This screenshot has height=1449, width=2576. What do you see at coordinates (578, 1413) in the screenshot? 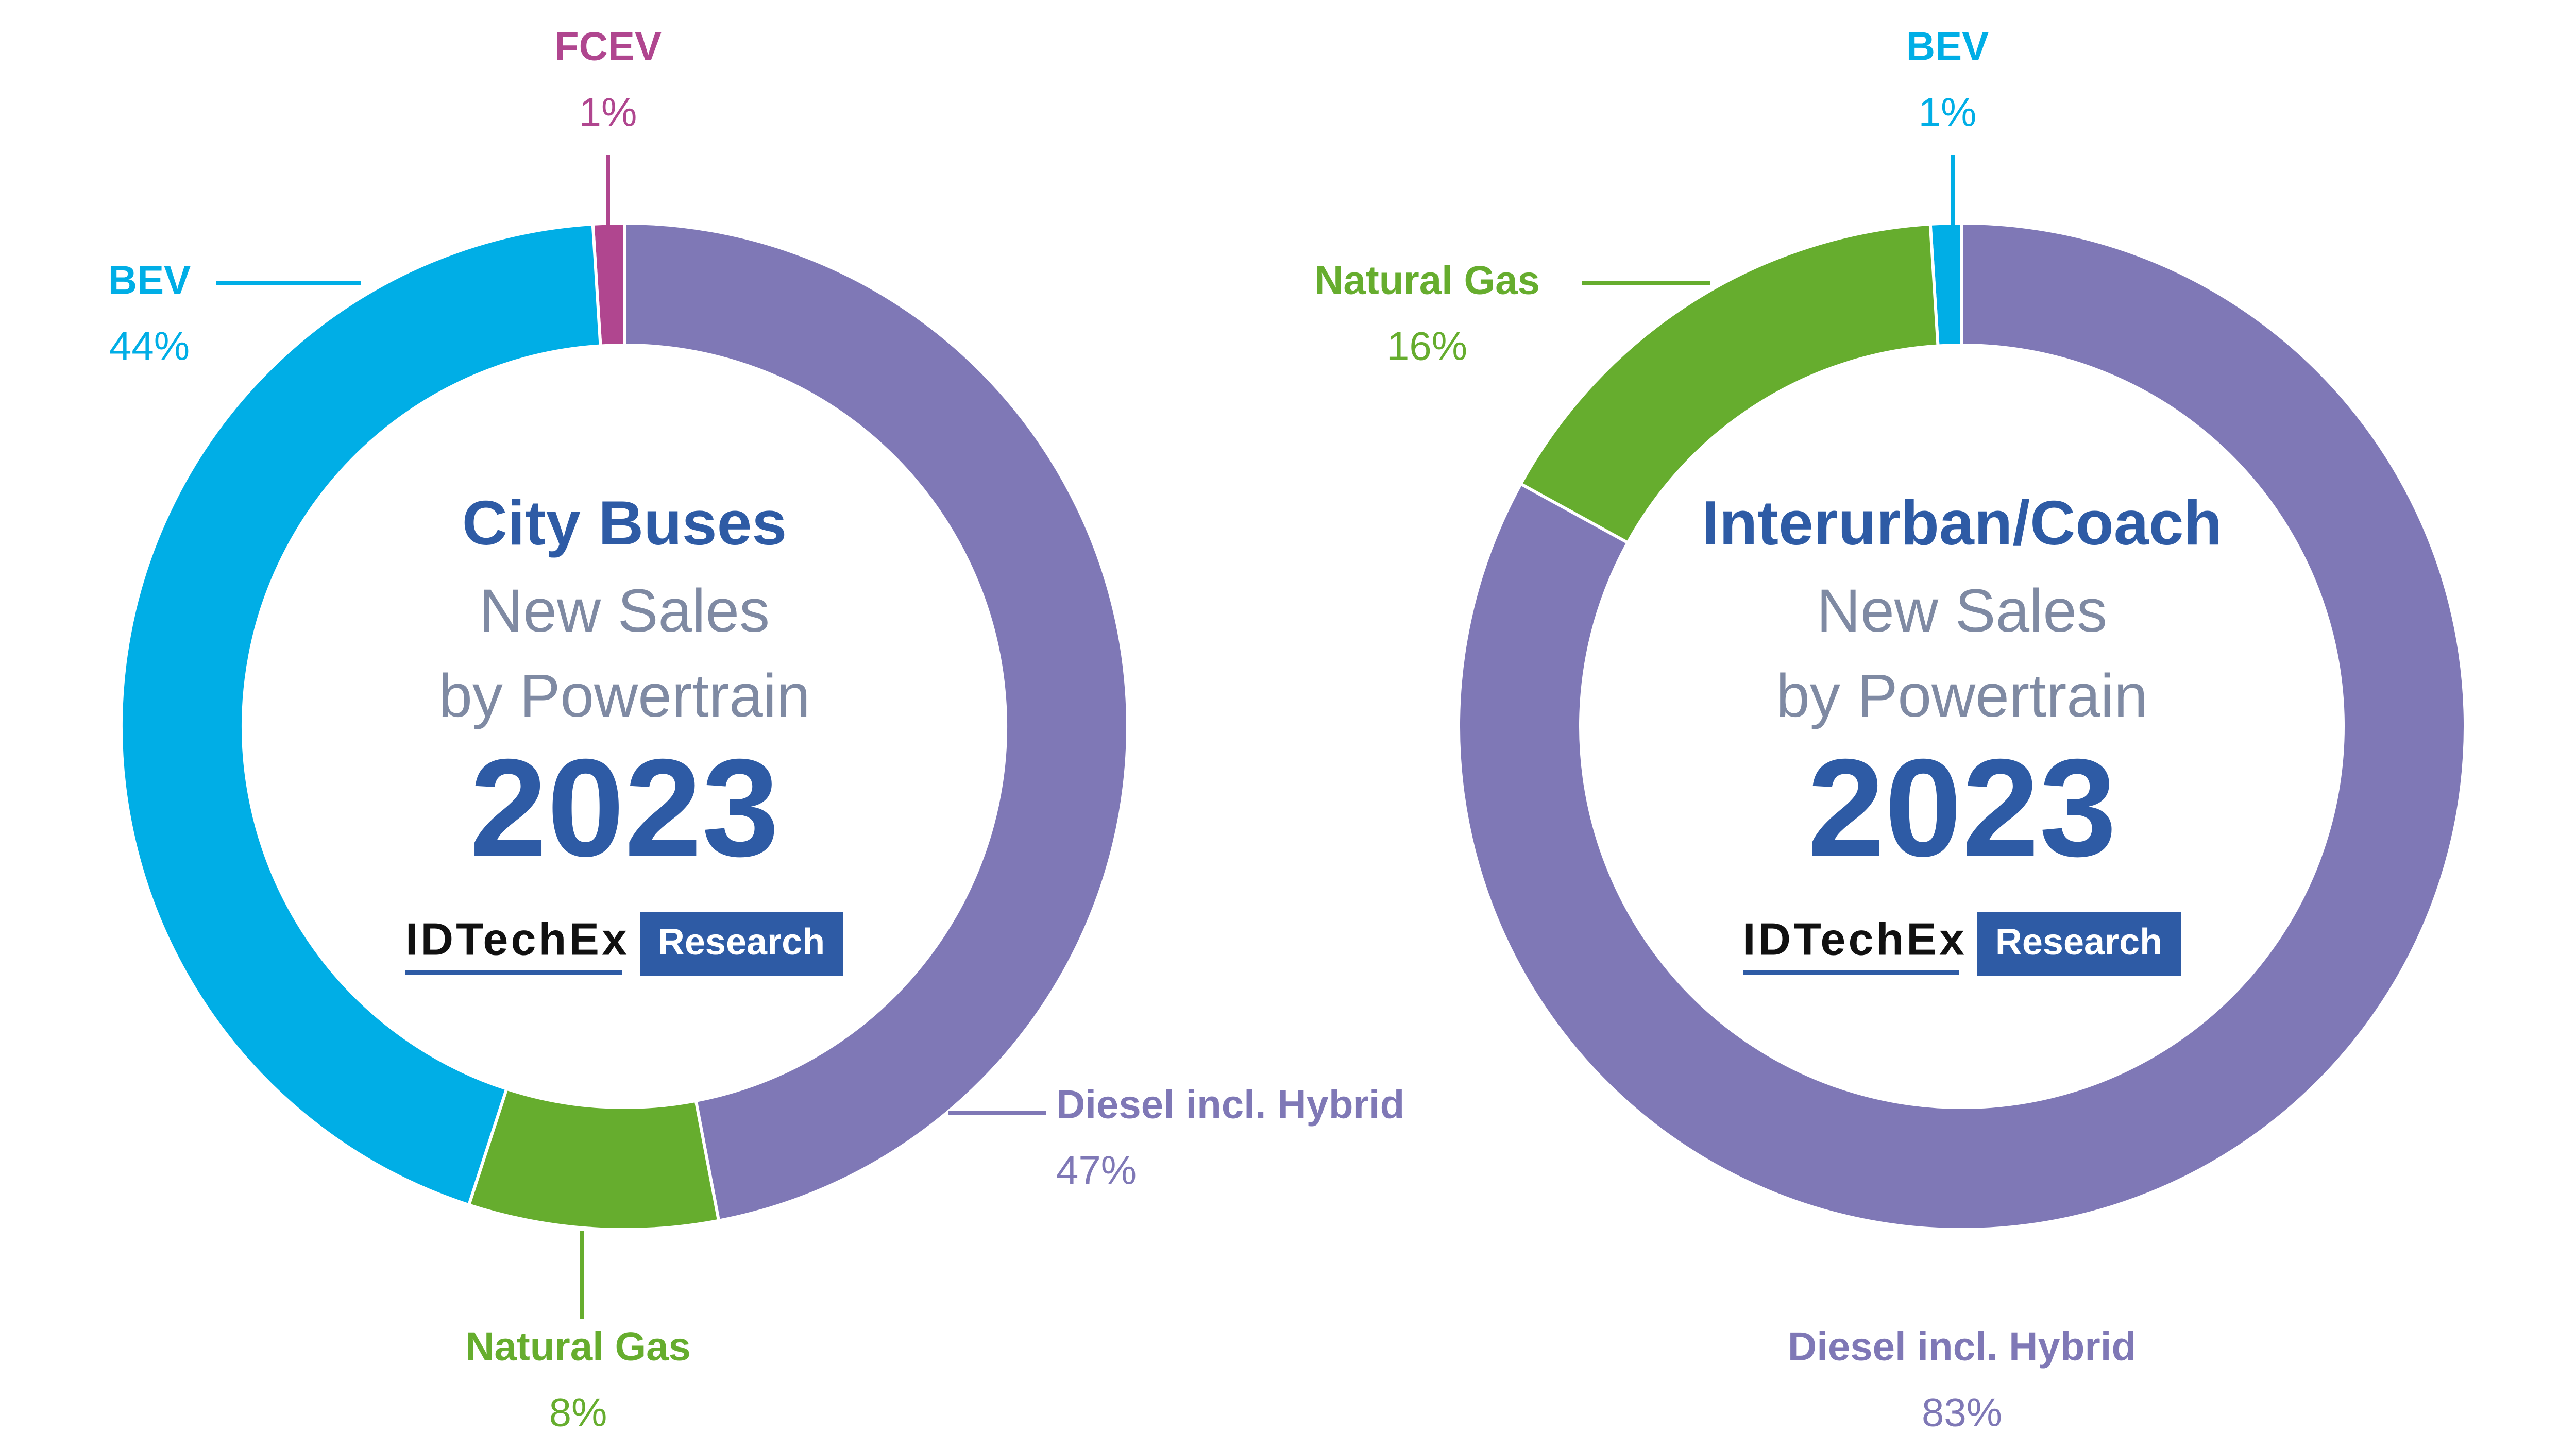
I see `value-label: 8%` at bounding box center [578, 1413].